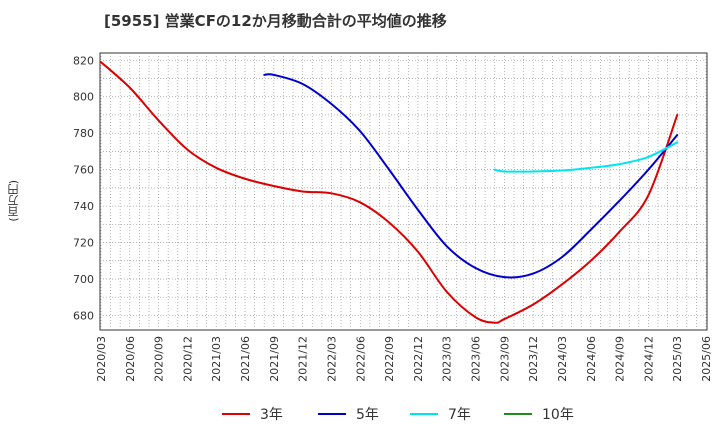 The height and width of the screenshot is (440, 720). I want to click on x-tick-label: 2024/03, so click(562, 359).